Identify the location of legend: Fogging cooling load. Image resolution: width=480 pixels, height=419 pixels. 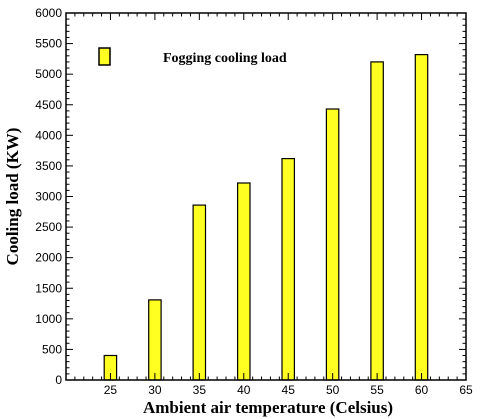
(192, 56).